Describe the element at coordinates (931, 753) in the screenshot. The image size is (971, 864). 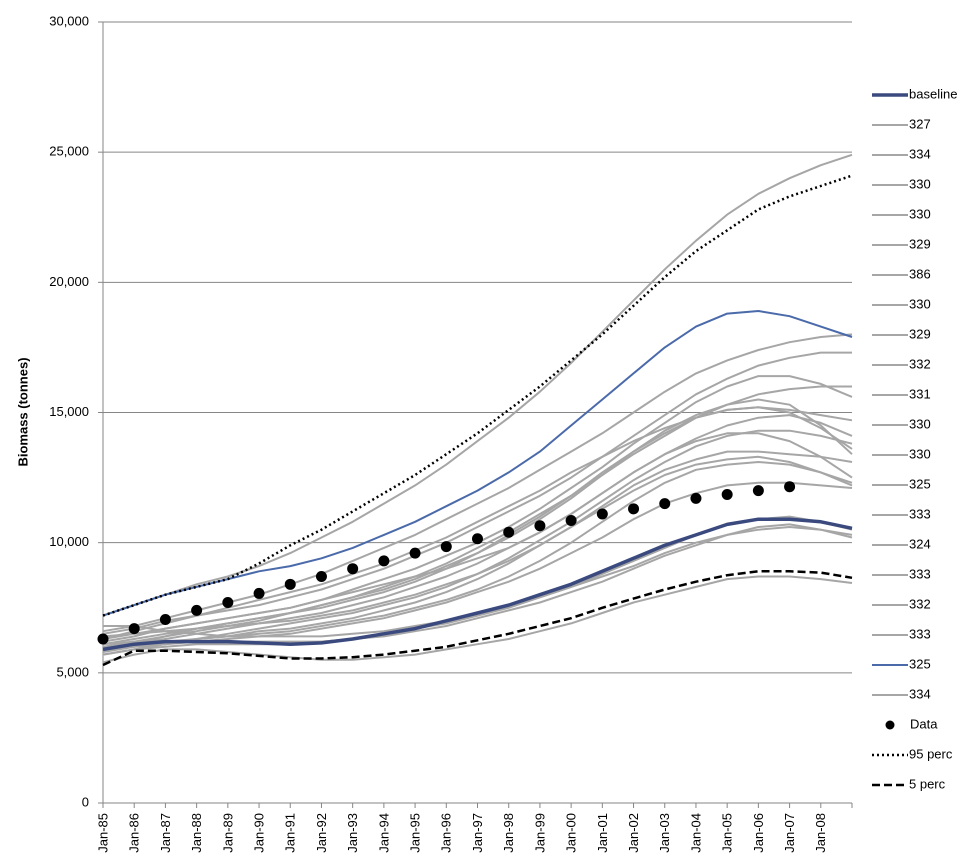
I see `legend-label: 95 perc` at that location.